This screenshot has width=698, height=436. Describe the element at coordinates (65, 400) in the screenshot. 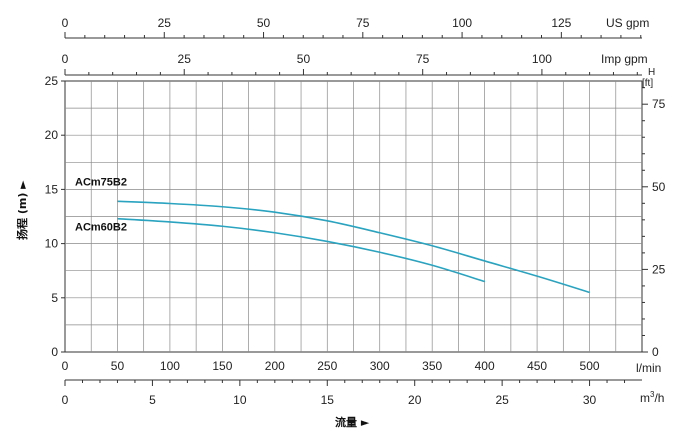

I see `m3h-tick-label: 0` at that location.